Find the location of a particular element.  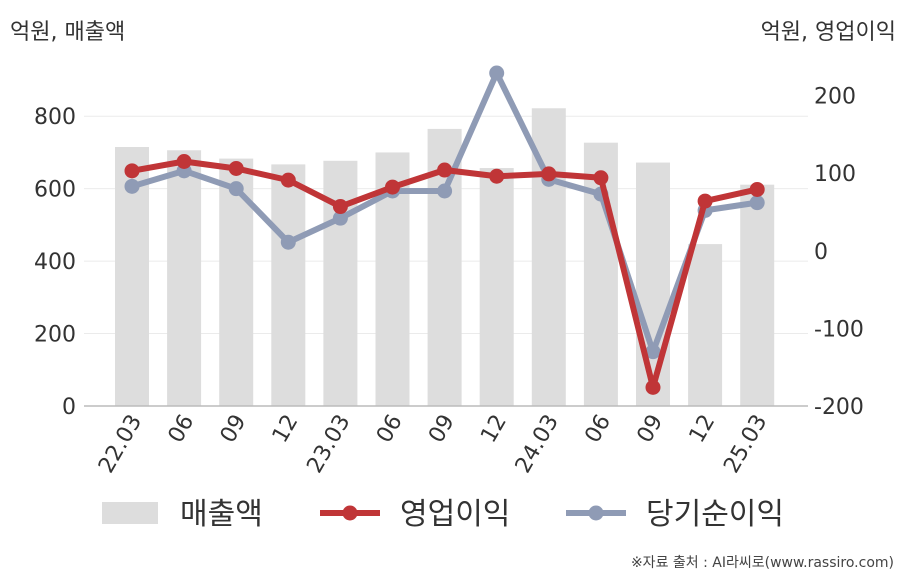

right-axis-tick-label: 0 is located at coordinates (821, 252).